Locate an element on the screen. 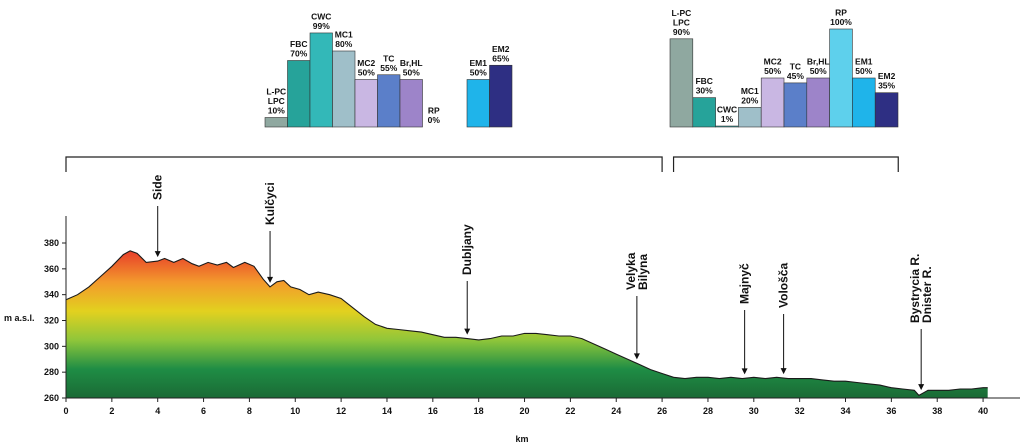  x-tick-label: 40 is located at coordinates (983, 411).